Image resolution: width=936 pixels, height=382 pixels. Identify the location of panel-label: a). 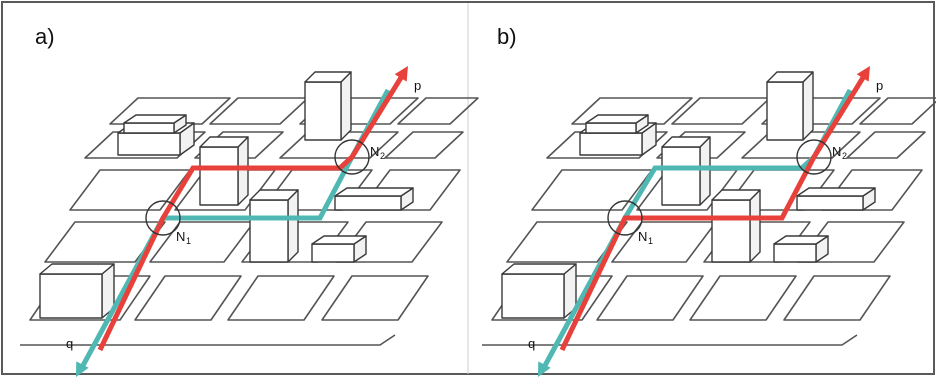
(45, 36).